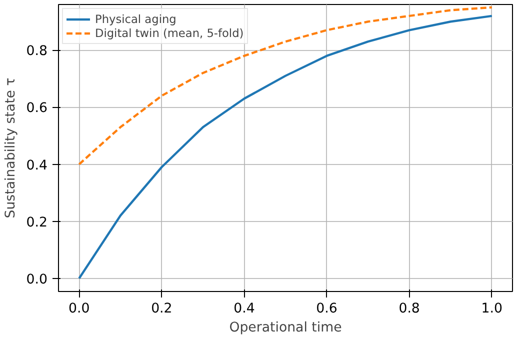 The height and width of the screenshot is (338, 520). Describe the element at coordinates (161, 309) in the screenshot. I see `x-tick-label: 0.2` at that location.